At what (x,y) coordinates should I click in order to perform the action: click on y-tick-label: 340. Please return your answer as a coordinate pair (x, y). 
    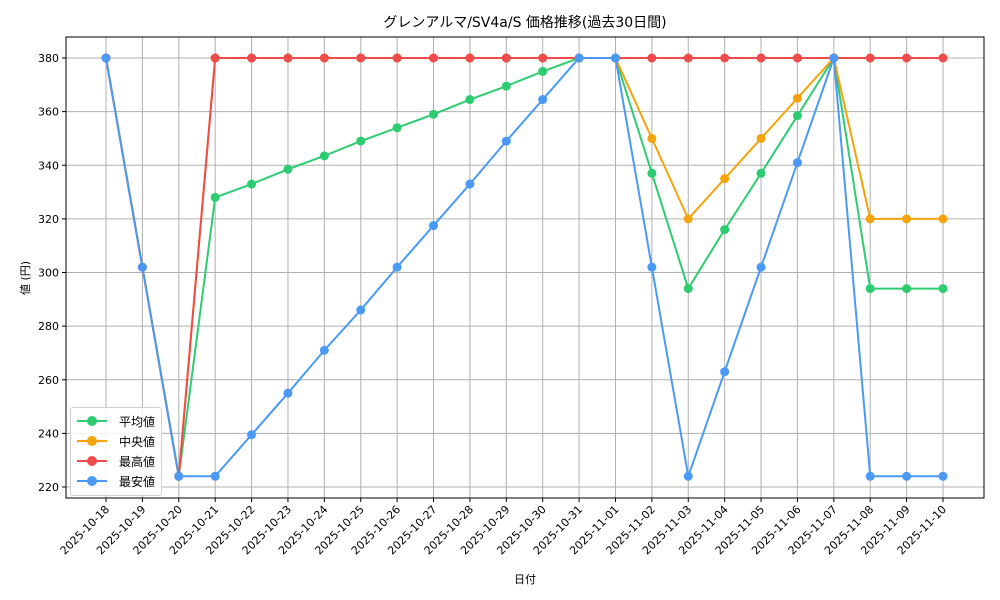
    Looking at the image, I should click on (48, 165).